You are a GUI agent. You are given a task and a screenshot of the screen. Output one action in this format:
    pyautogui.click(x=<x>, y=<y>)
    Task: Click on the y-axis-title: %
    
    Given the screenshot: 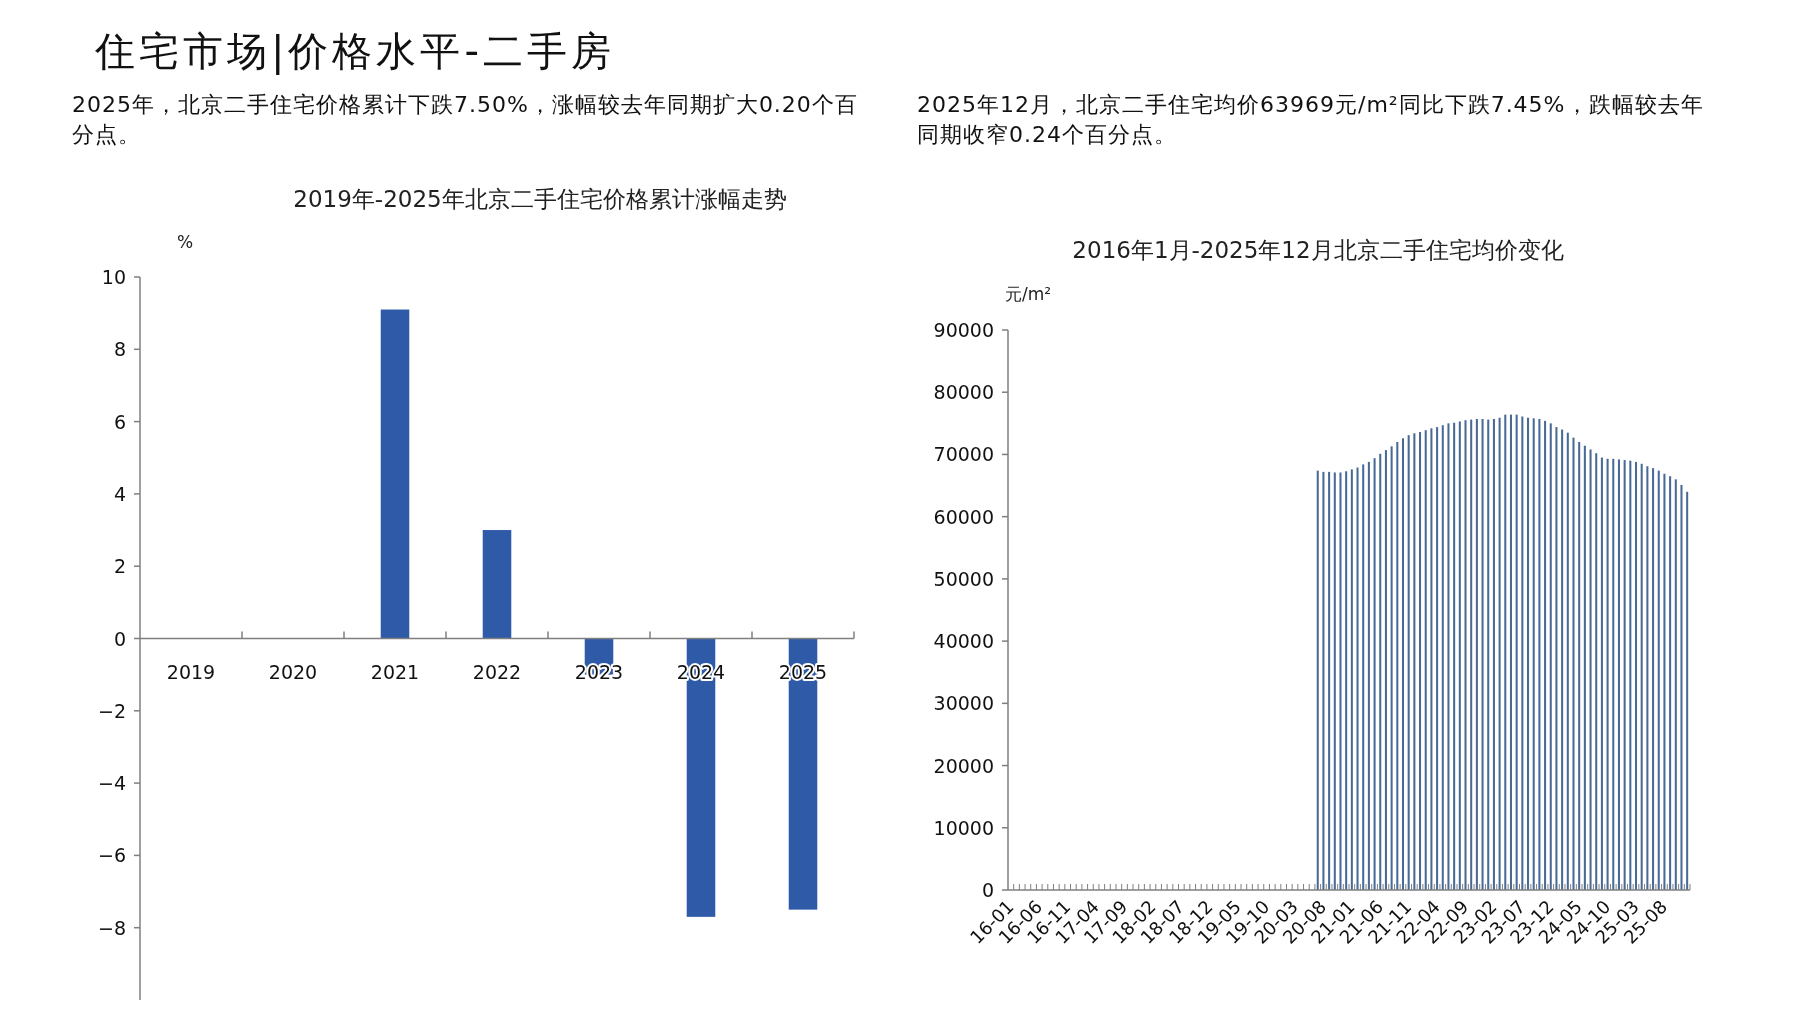 What is the action you would take?
    pyautogui.click(x=185, y=242)
    